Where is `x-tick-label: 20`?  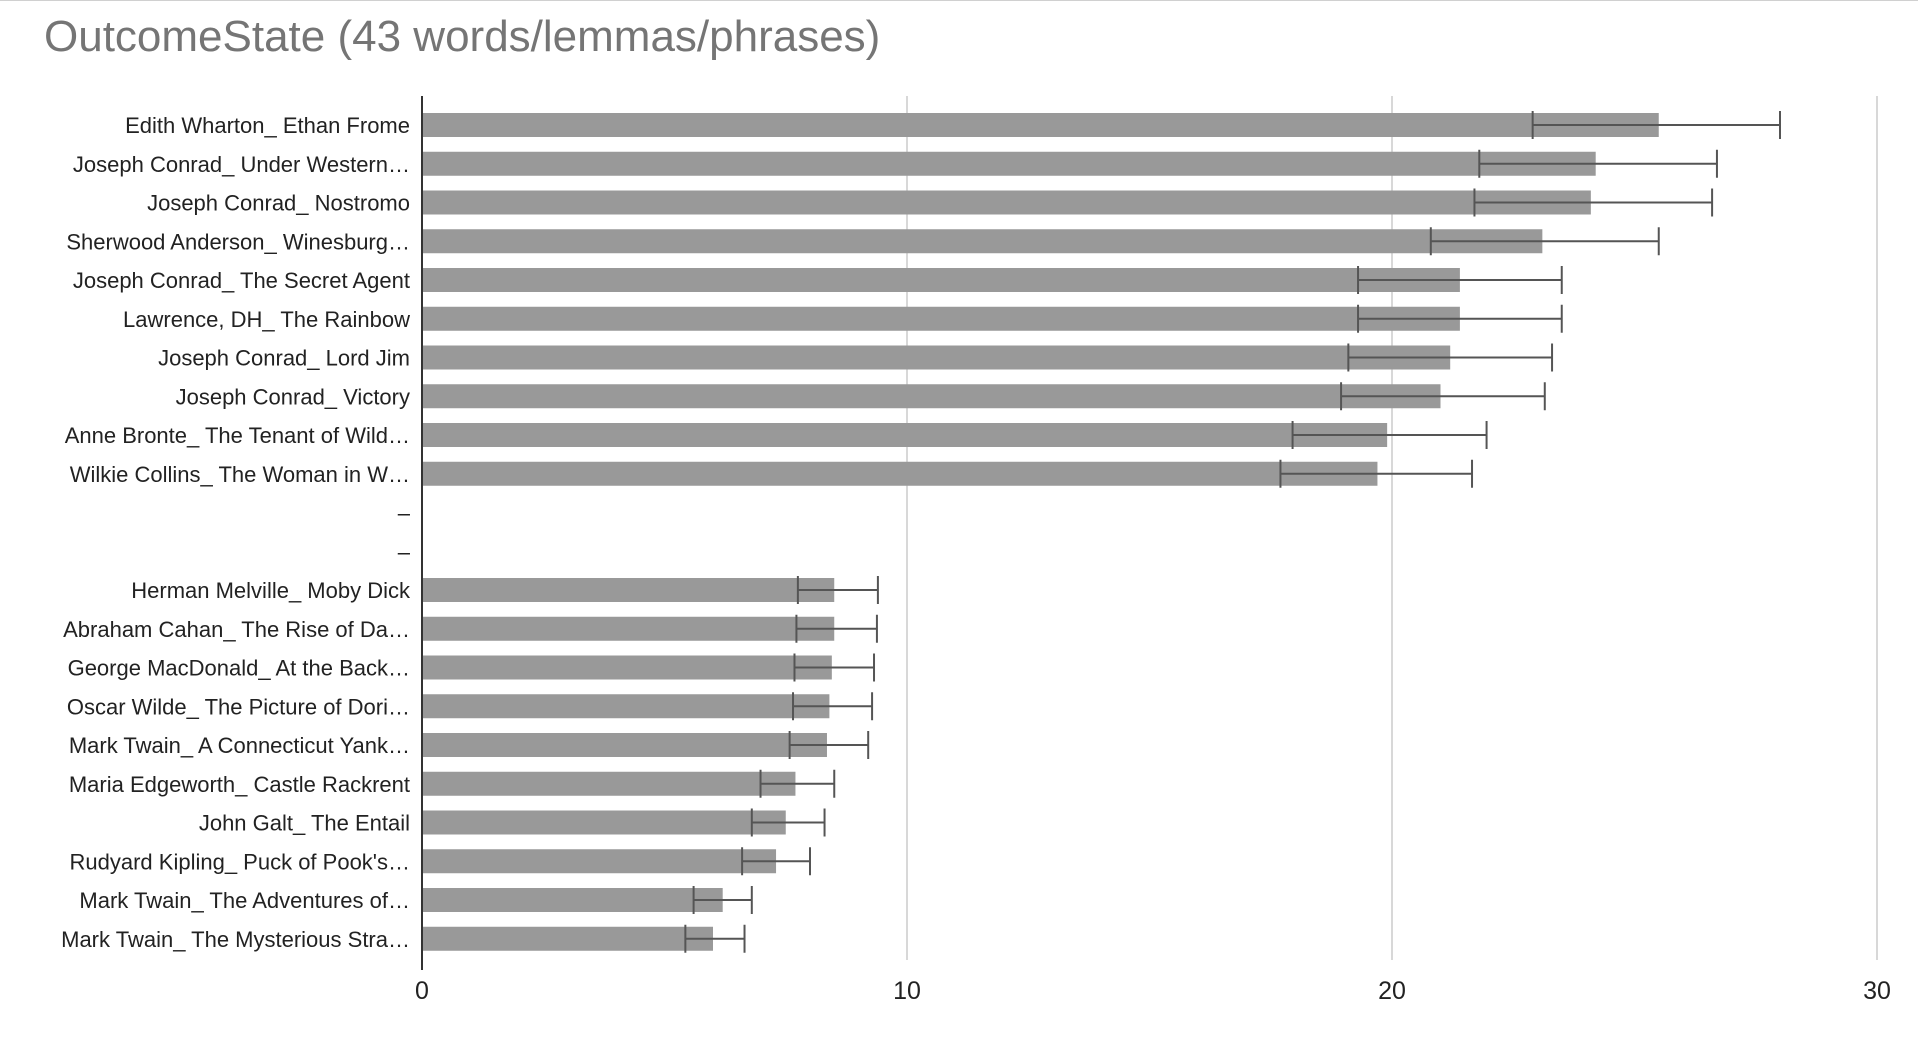 x-tick-label: 20 is located at coordinates (1392, 991).